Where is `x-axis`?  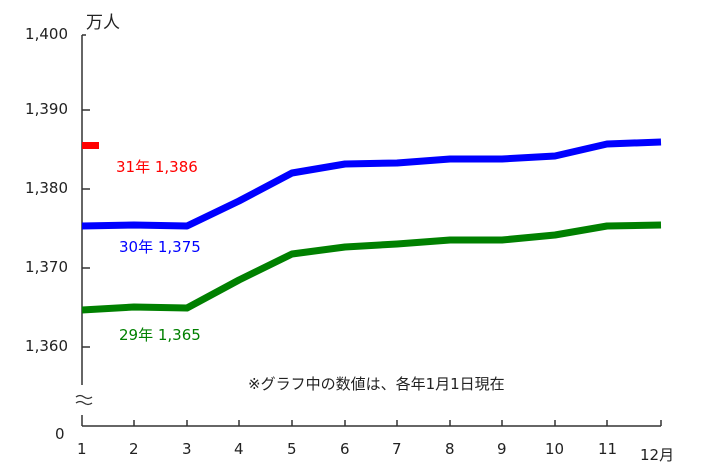
x-axis is located at coordinates (372, 423).